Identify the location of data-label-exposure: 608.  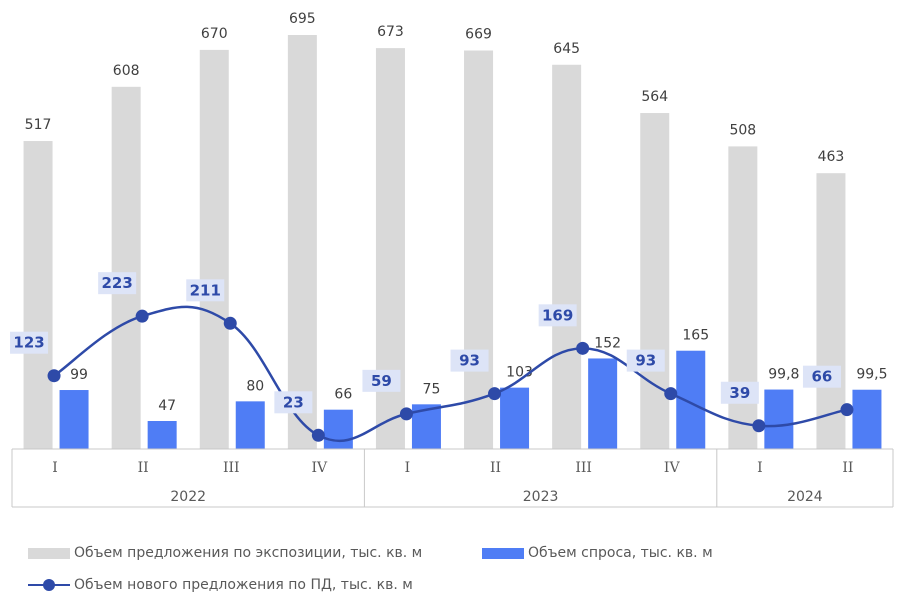
(126, 71).